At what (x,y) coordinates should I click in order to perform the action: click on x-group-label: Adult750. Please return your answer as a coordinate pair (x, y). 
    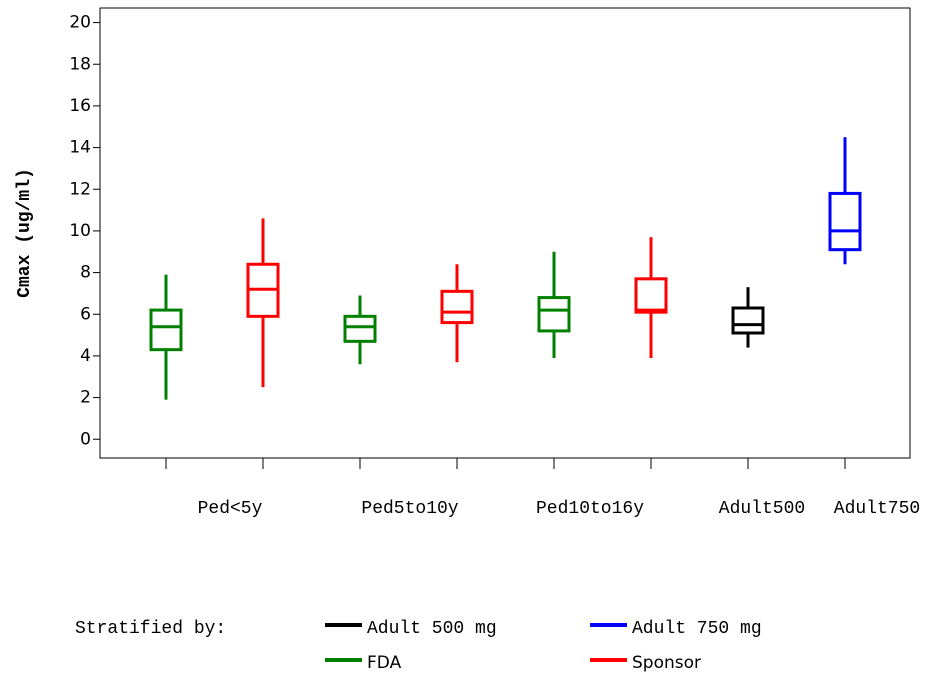
    Looking at the image, I should click on (877, 509).